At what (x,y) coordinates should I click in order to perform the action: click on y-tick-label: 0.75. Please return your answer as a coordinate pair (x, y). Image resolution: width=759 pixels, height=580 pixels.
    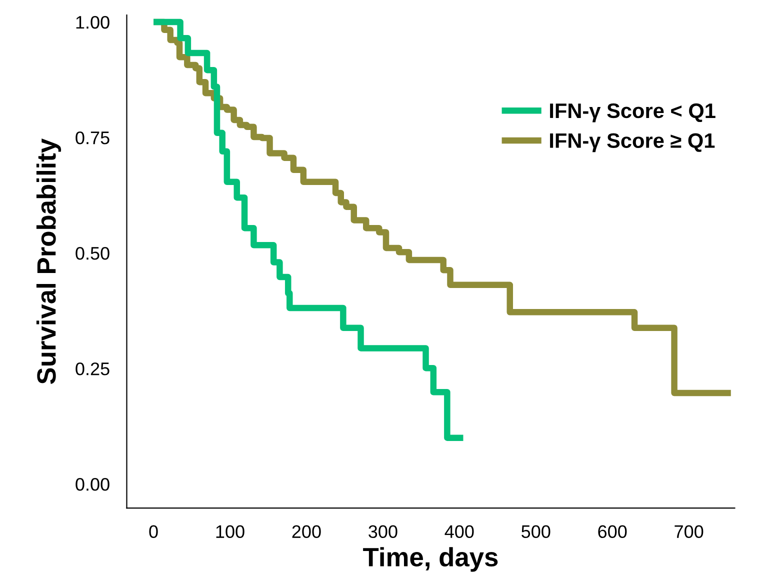
    Looking at the image, I should click on (93, 137).